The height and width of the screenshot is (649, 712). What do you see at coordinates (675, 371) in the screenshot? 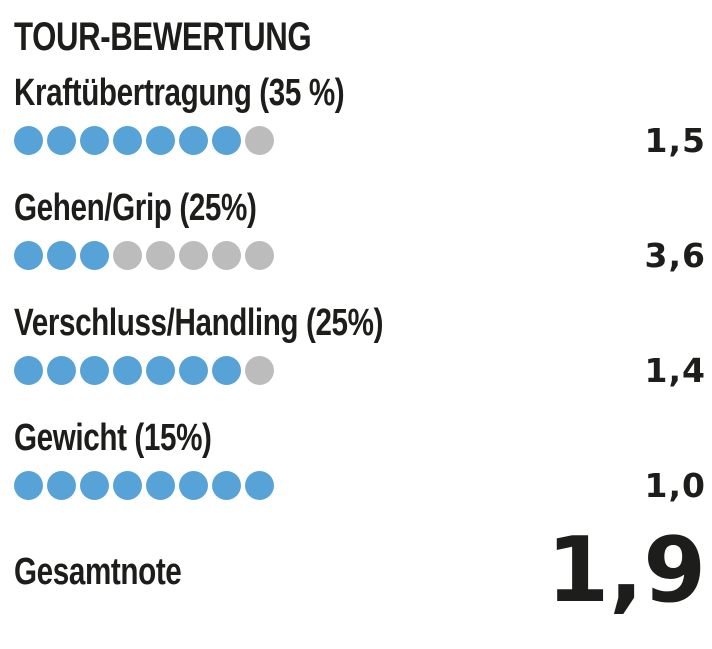
I see `rating-score: 1,4` at bounding box center [675, 371].